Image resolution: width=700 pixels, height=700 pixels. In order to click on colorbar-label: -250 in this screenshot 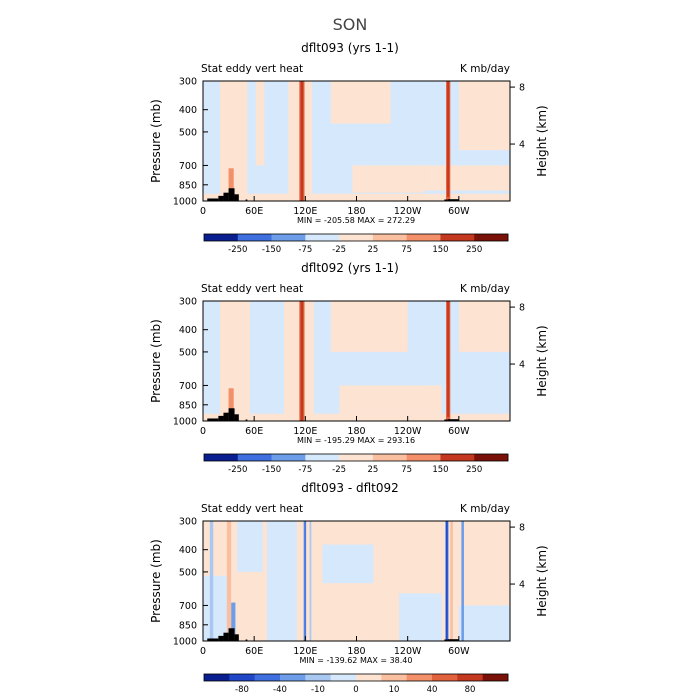, I will do `click(237, 470)`.